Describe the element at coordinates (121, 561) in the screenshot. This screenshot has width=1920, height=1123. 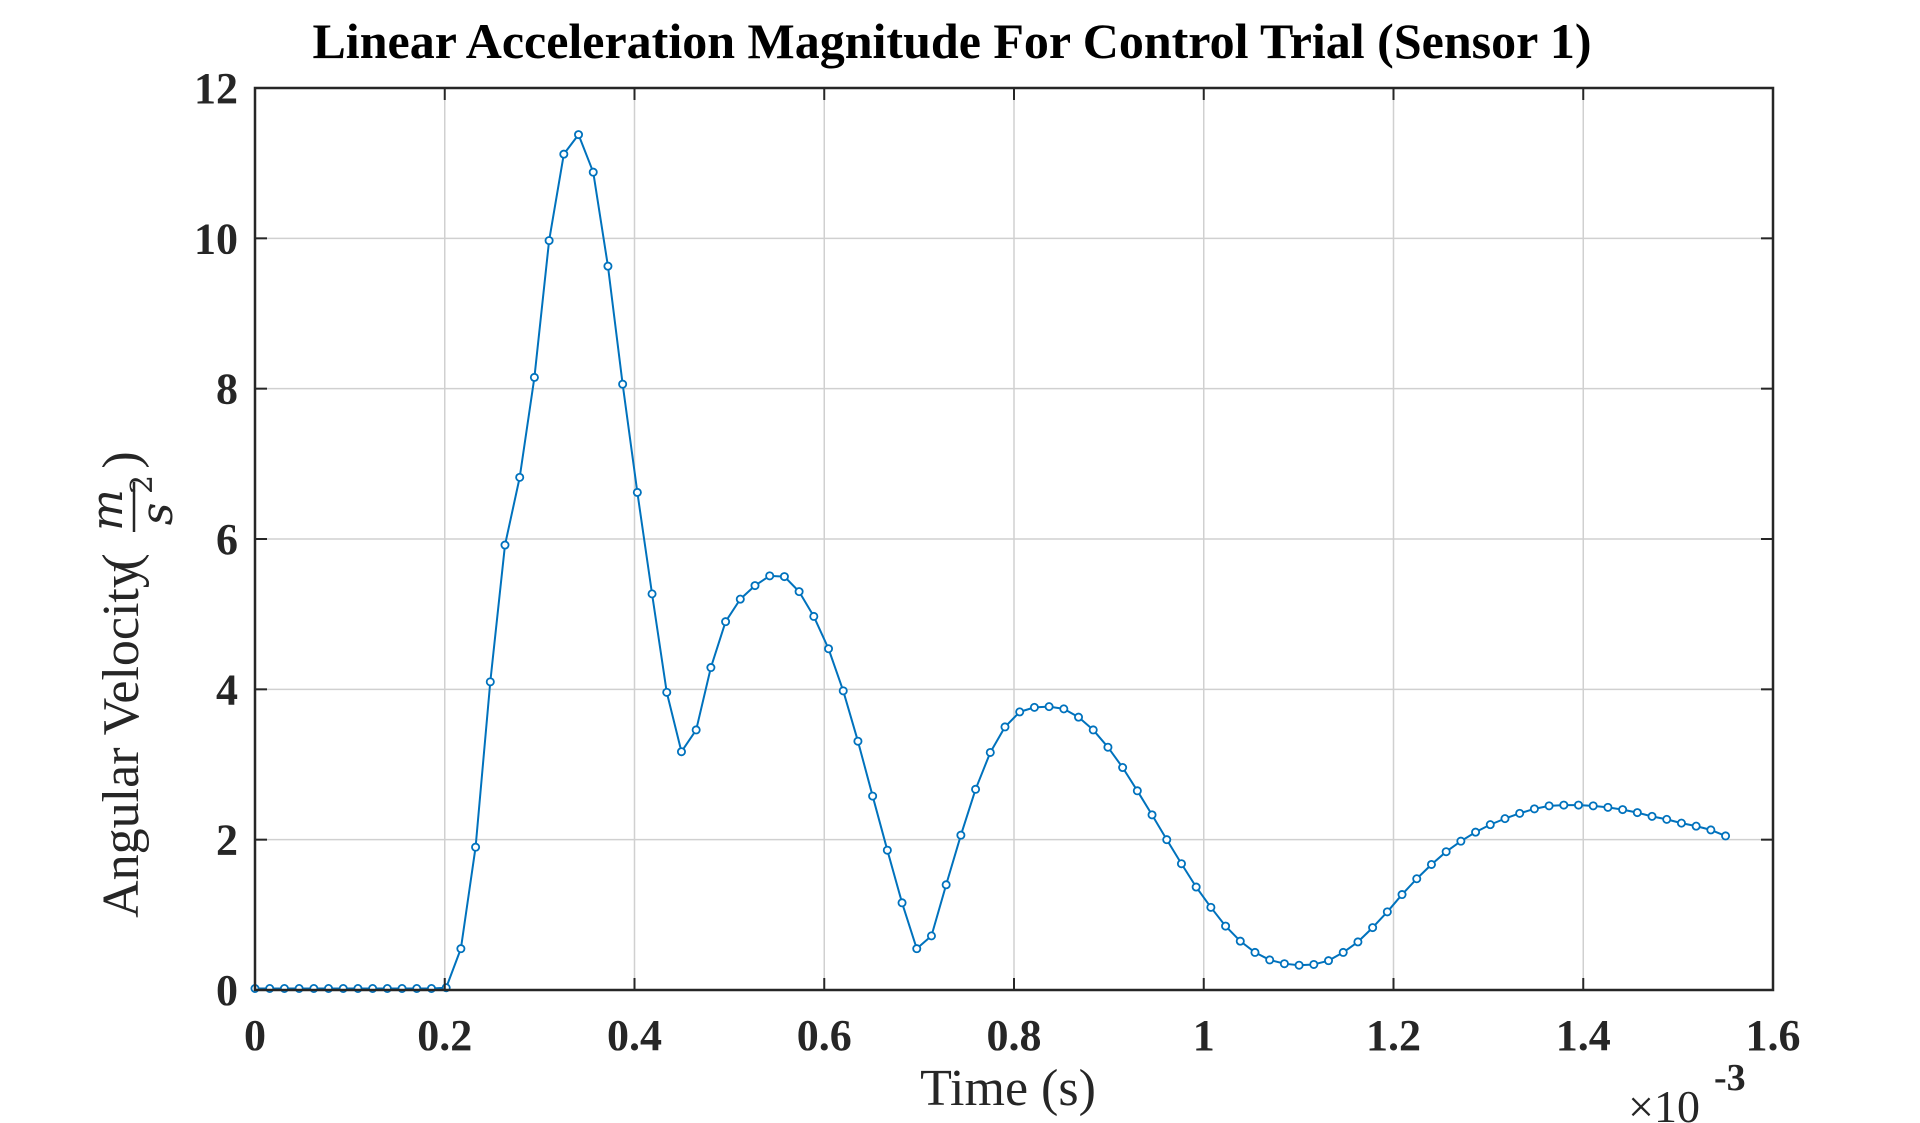
I see `y-unit-open-paren: (` at that location.